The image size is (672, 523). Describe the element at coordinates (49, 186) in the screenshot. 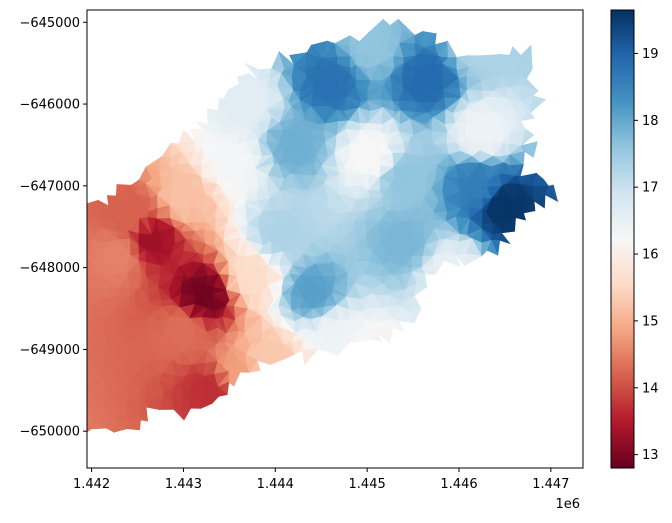

I see `y-tick-label: −647000` at that location.